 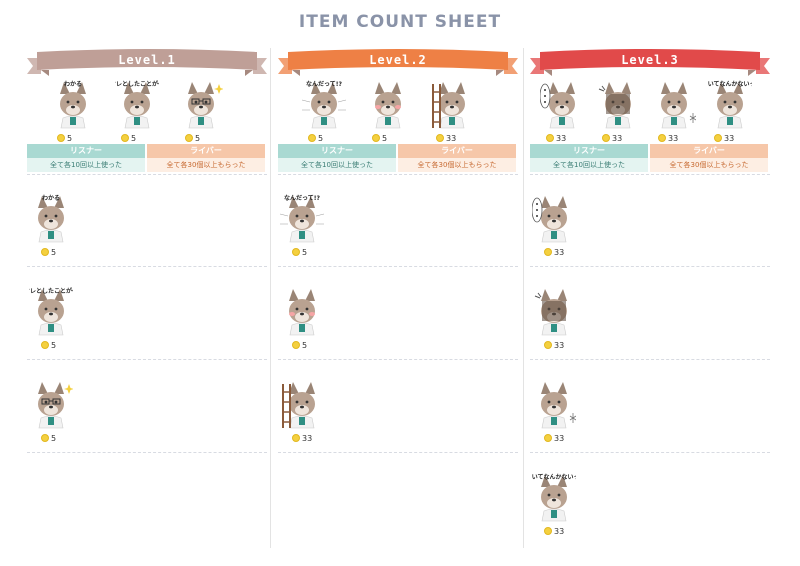 I want to click on list-item, so click(x=147, y=499).